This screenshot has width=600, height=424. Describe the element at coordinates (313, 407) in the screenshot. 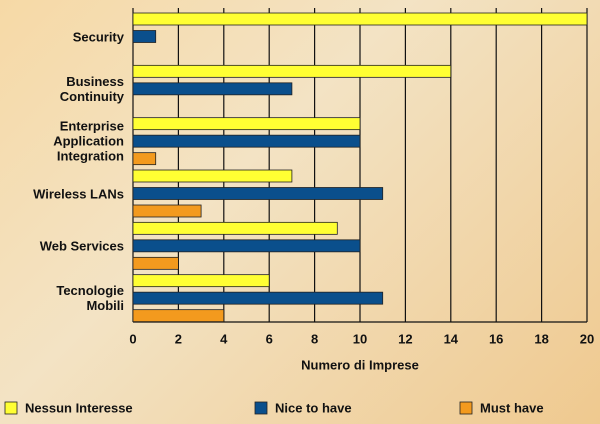

I see `legend-label: Nice to have` at that location.